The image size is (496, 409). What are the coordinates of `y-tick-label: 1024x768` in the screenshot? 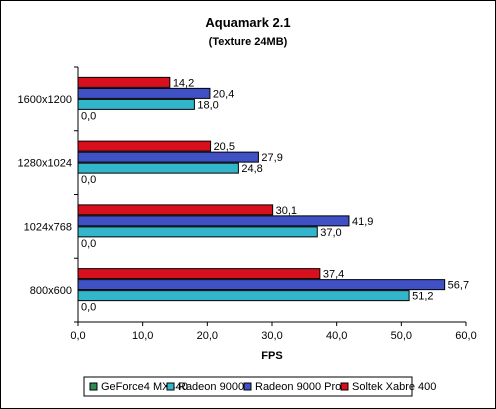 It's located at (48, 227).